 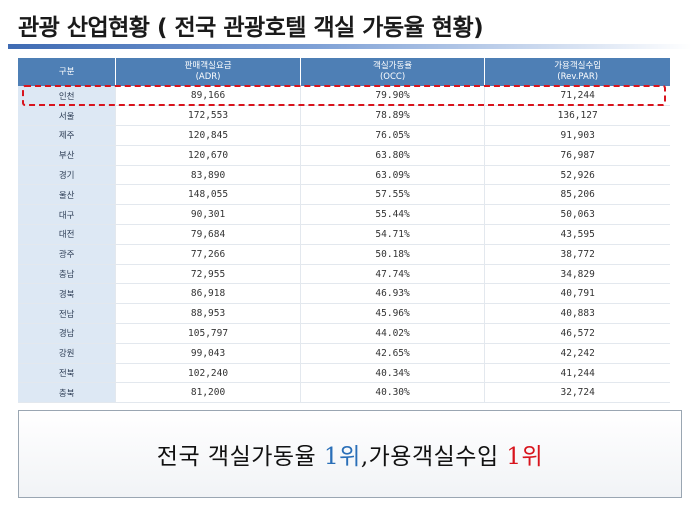 What do you see at coordinates (393, 333) in the screenshot?
I see `cell-occ: 44.02%` at bounding box center [393, 333].